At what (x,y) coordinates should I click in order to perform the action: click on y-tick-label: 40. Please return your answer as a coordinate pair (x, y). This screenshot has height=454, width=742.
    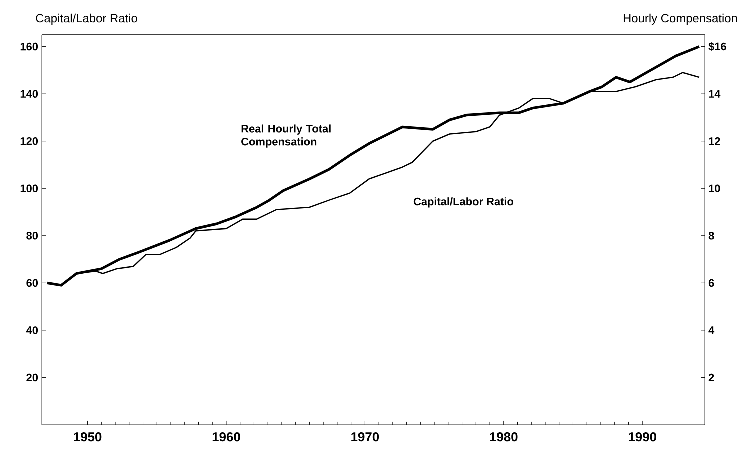
    Looking at the image, I should click on (32, 330).